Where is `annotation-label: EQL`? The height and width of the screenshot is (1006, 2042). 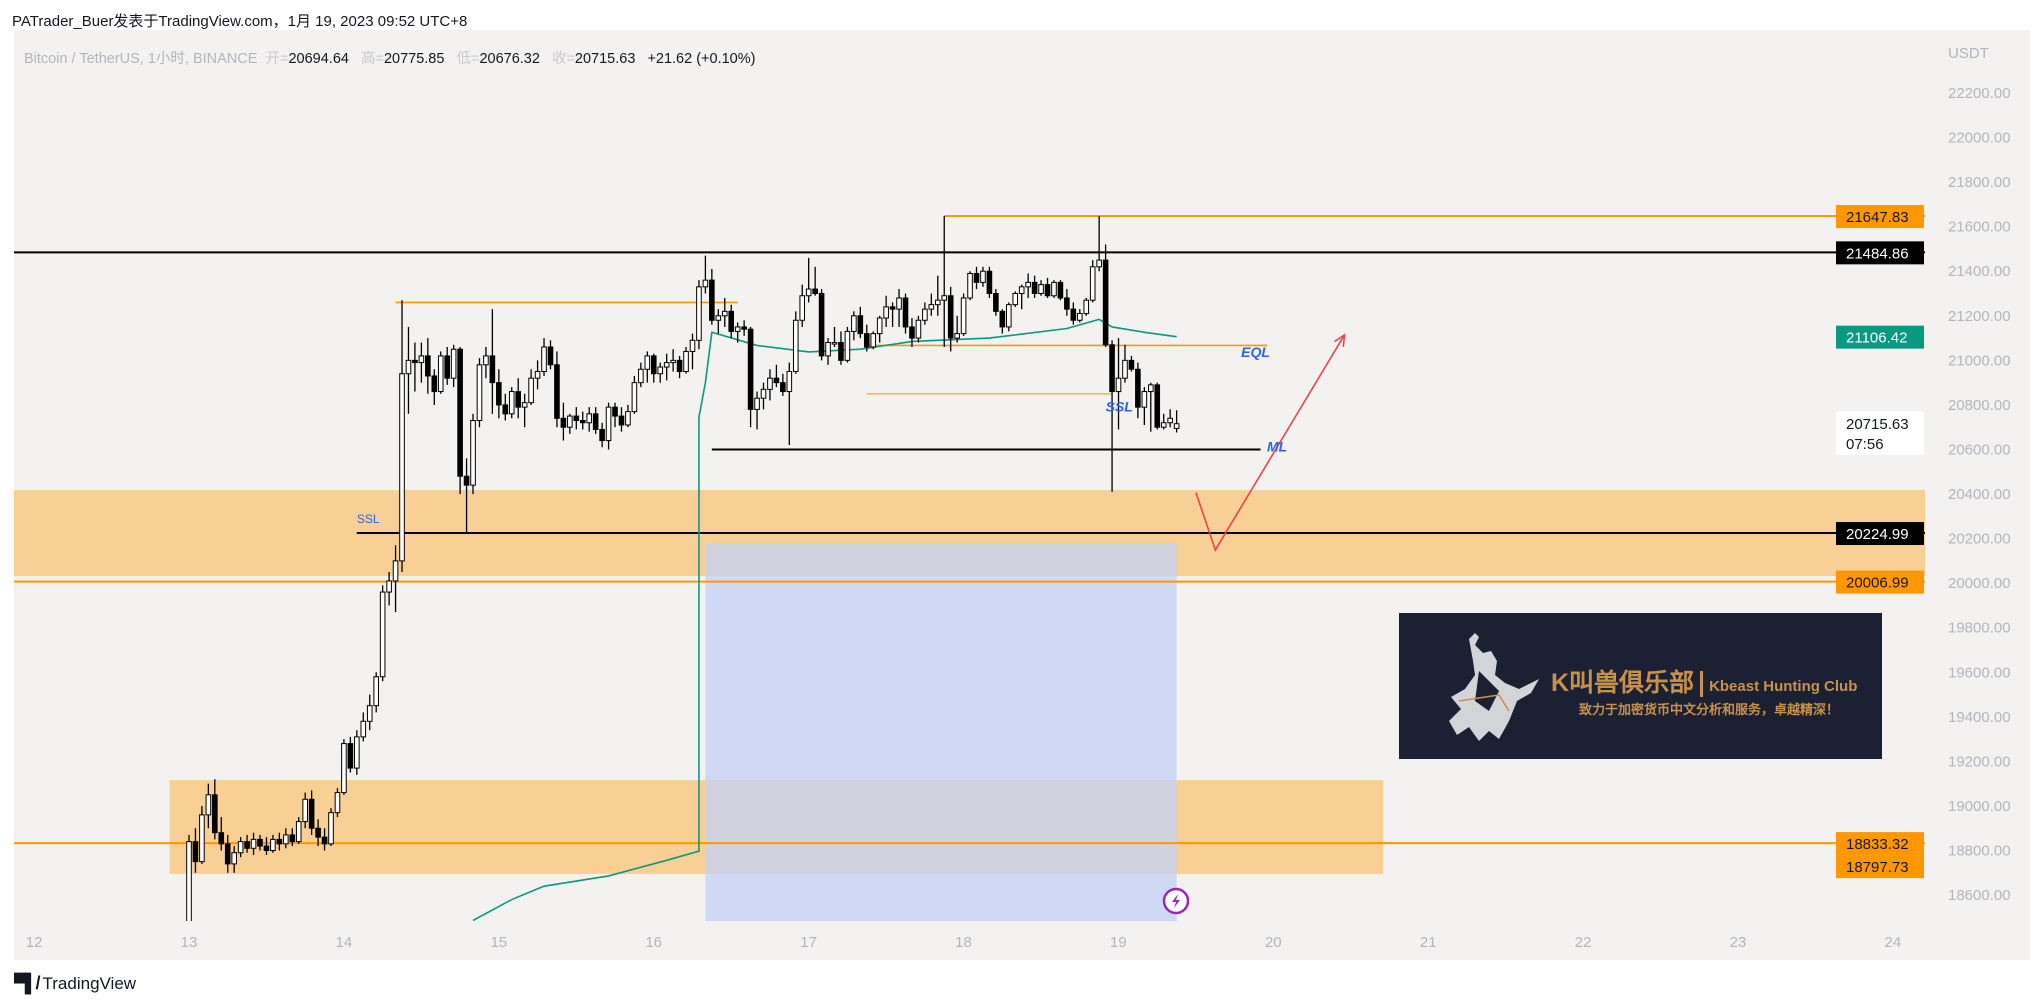 annotation-label: EQL is located at coordinates (1255, 352).